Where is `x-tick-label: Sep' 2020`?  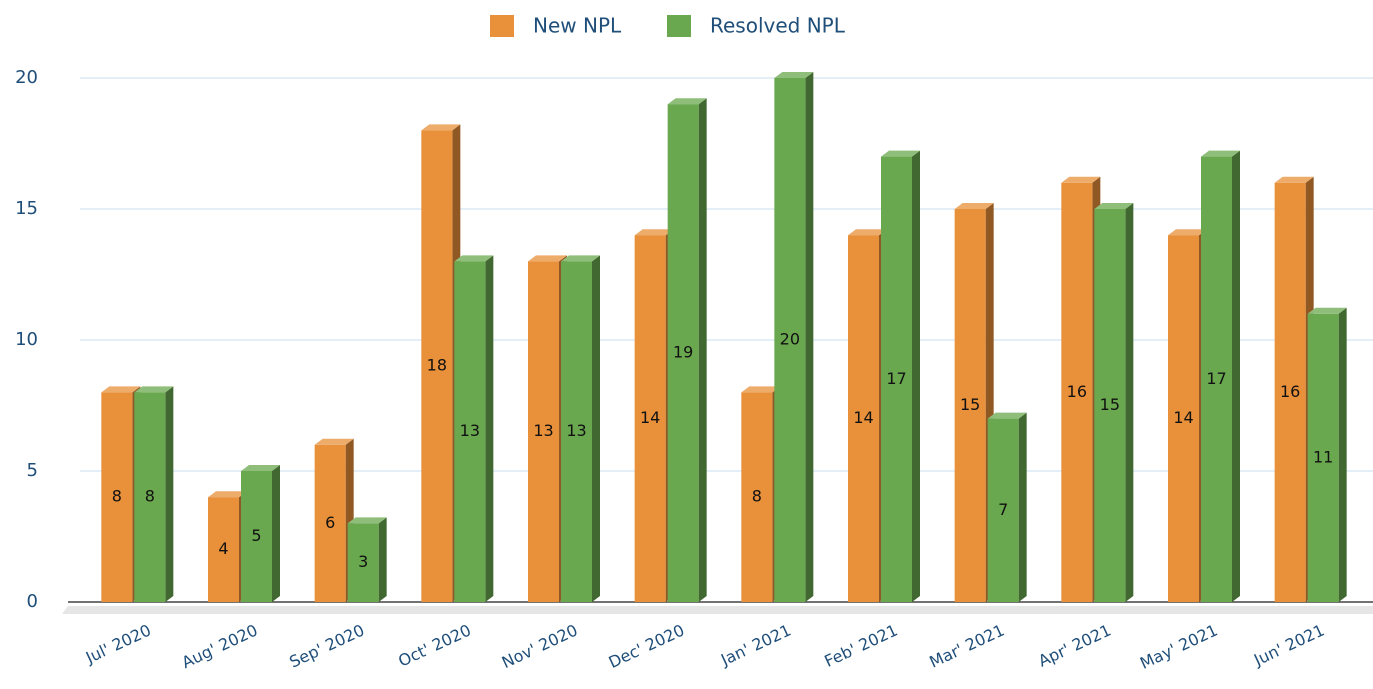
x-tick-label: Sep' 2020 is located at coordinates (326, 645).